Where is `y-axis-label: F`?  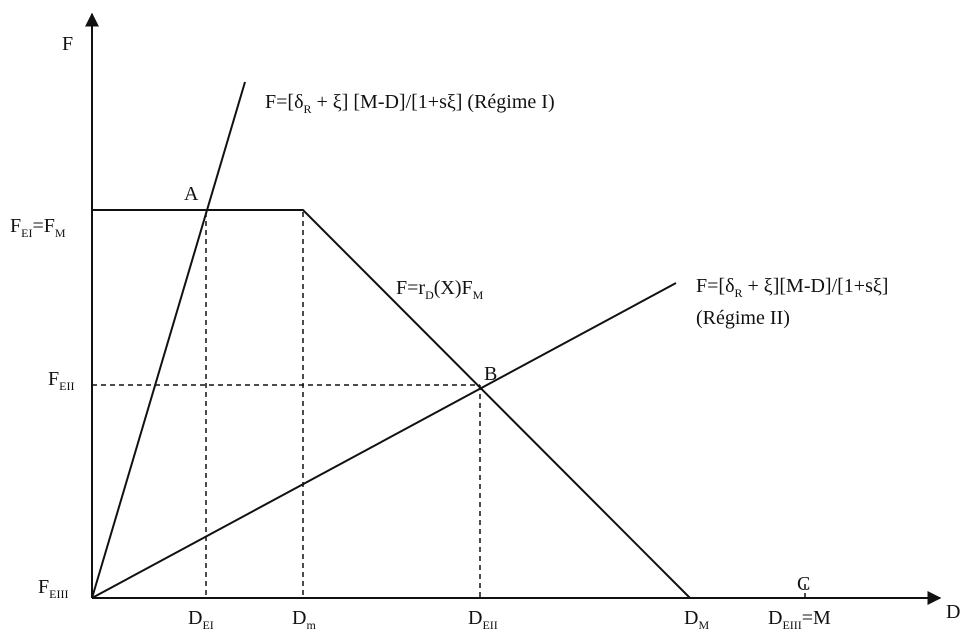 y-axis-label: F is located at coordinates (67, 44).